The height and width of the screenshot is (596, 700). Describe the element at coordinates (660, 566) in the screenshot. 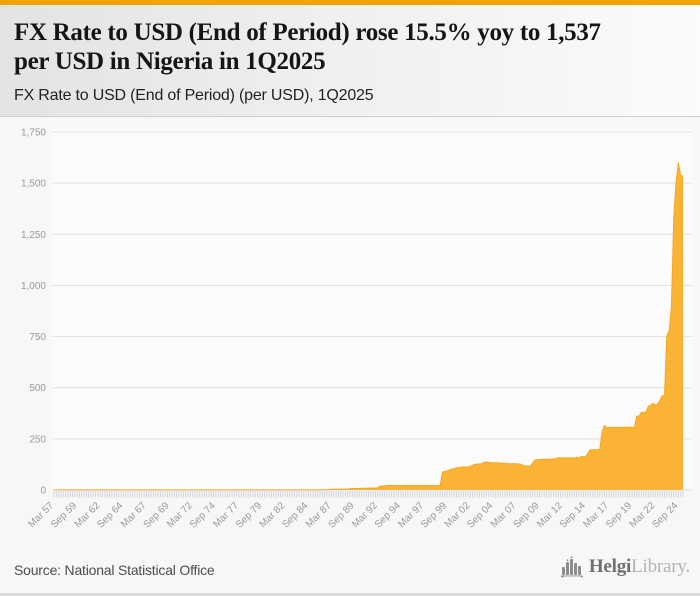

I see `brand-secondary-text: Library.` at that location.